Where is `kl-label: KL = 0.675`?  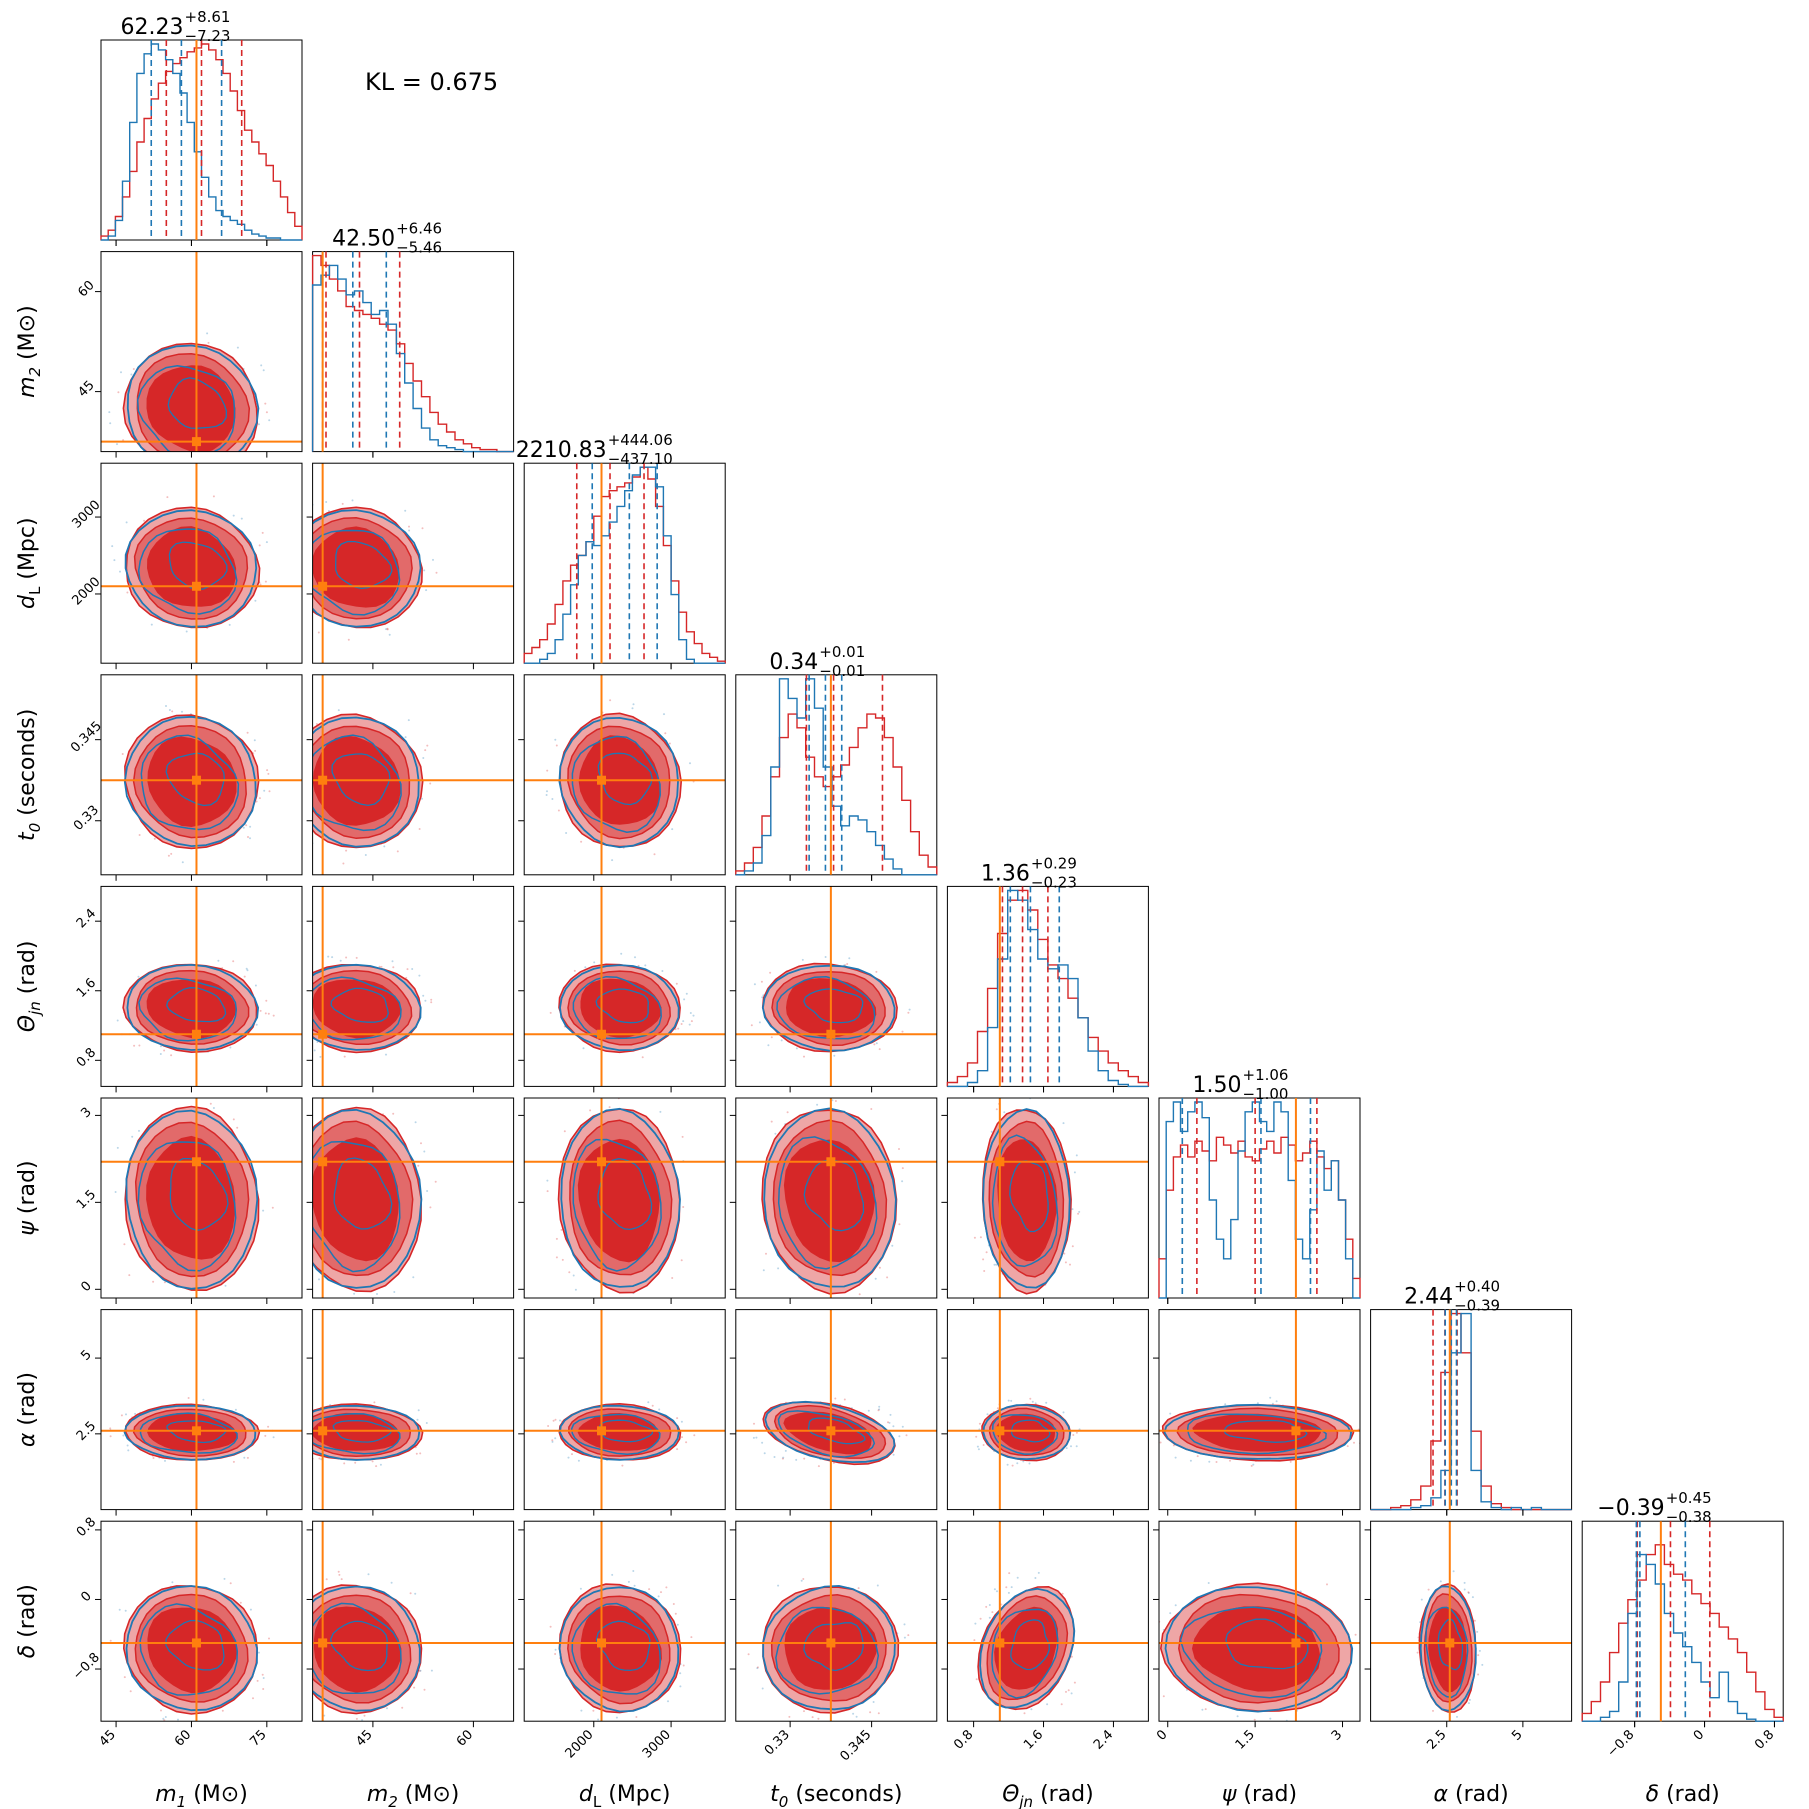 kl-label: KL = 0.675 is located at coordinates (431, 82).